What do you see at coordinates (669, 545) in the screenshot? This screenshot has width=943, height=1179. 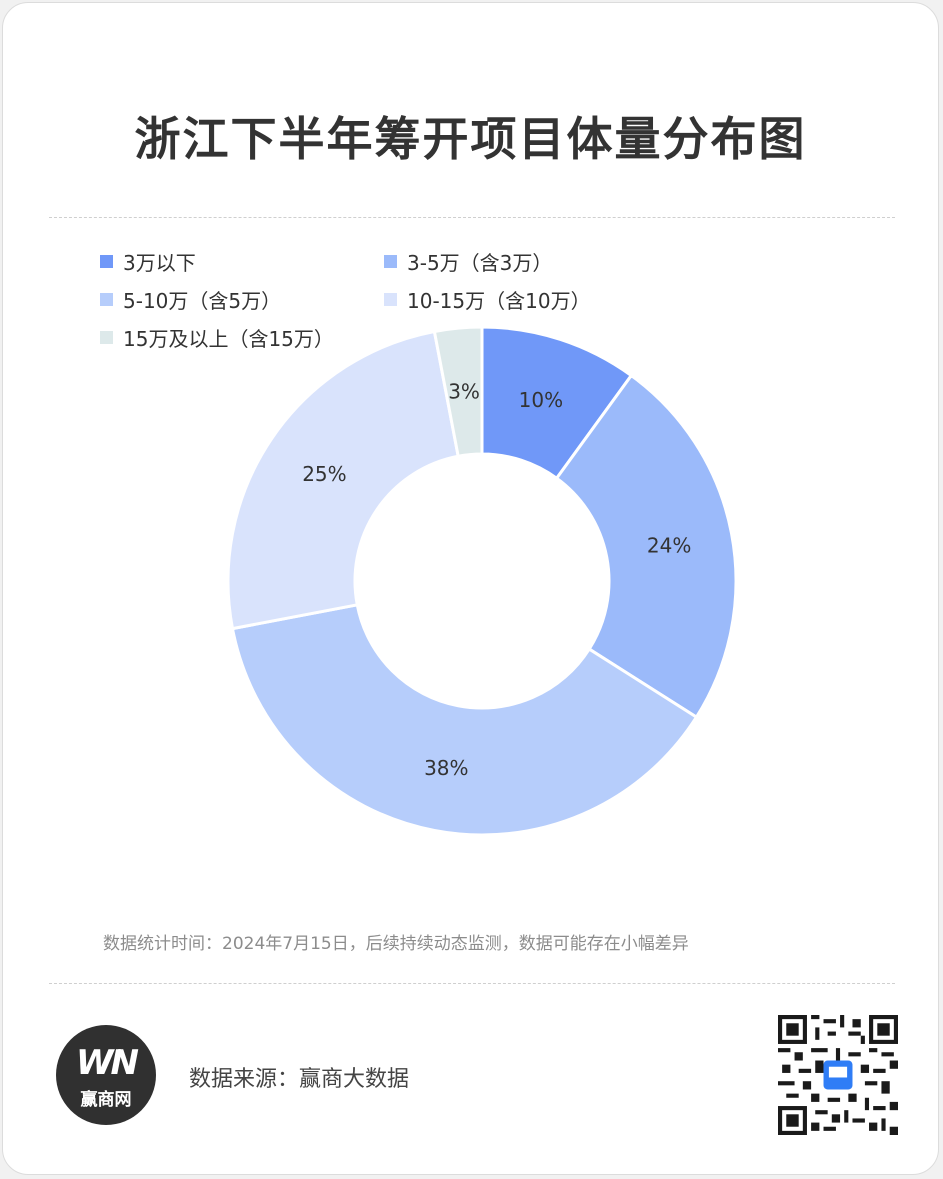 I see `slice-label: 24%` at bounding box center [669, 545].